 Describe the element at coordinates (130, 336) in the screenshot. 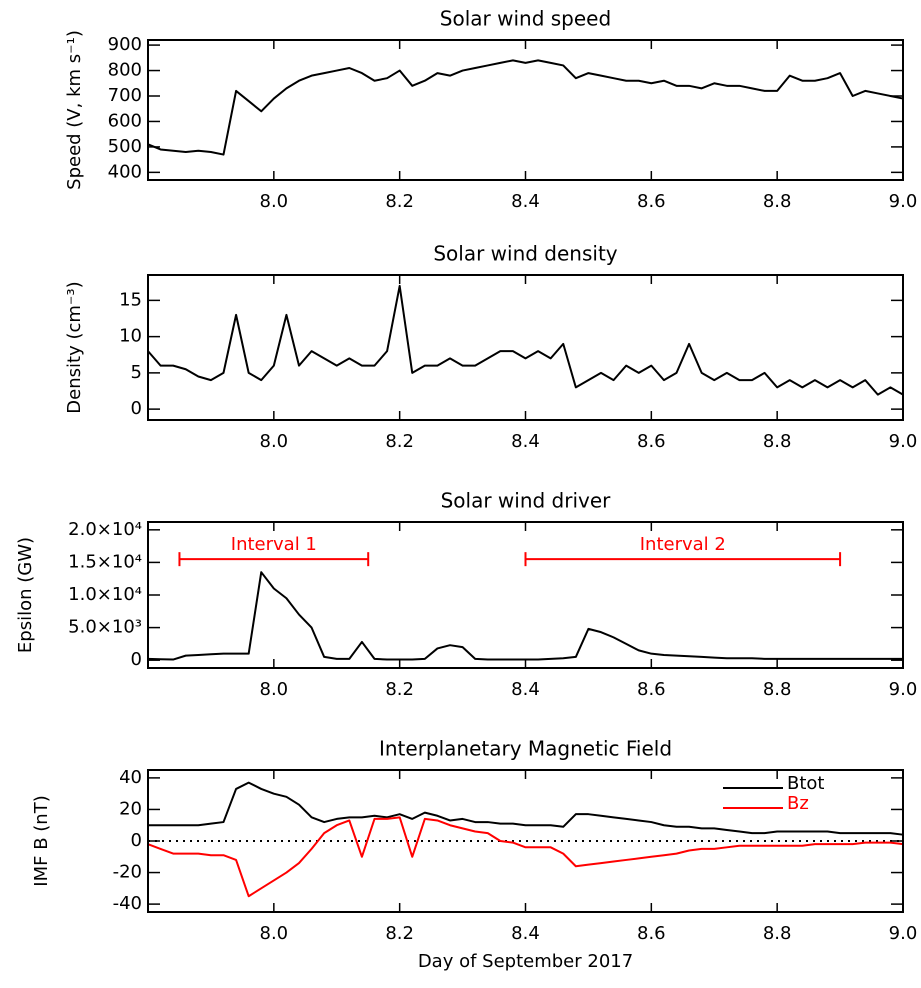

I see `y-tick-label: 10` at that location.